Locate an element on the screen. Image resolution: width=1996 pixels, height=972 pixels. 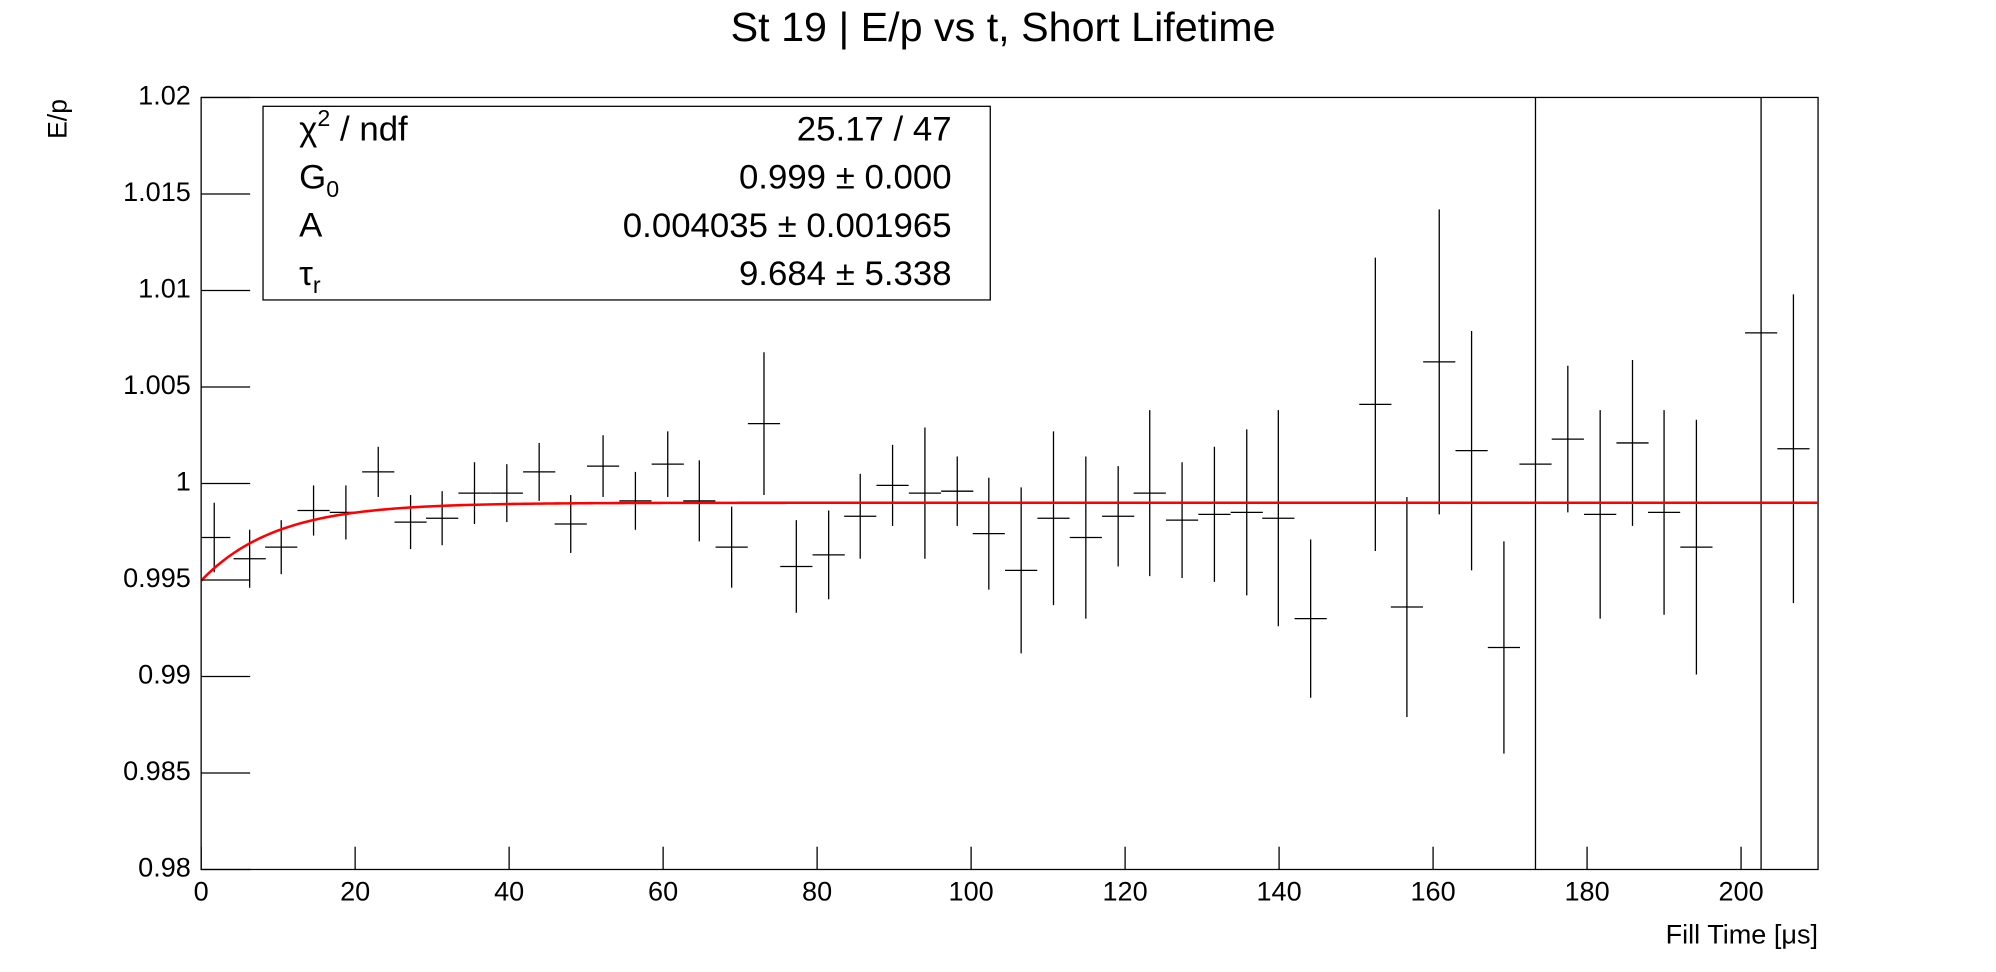
x-tick-label: 200 is located at coordinates (1740, 892).